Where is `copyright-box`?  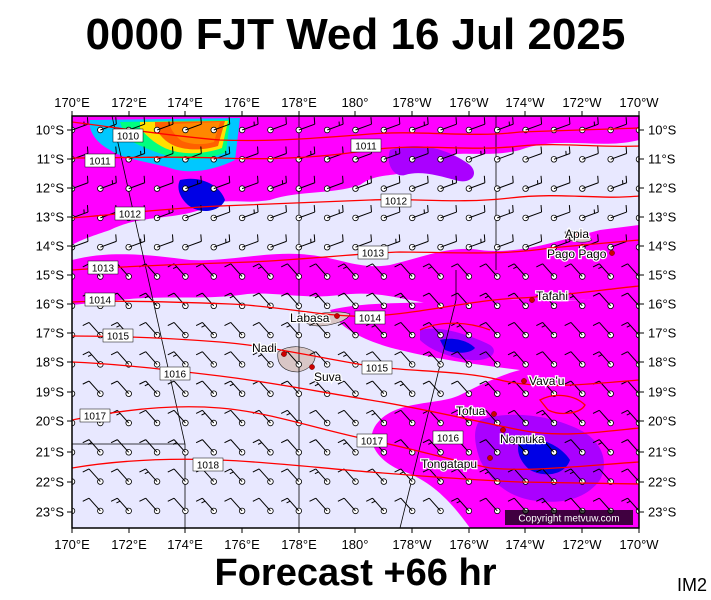
copyright-box is located at coordinates (569, 517).